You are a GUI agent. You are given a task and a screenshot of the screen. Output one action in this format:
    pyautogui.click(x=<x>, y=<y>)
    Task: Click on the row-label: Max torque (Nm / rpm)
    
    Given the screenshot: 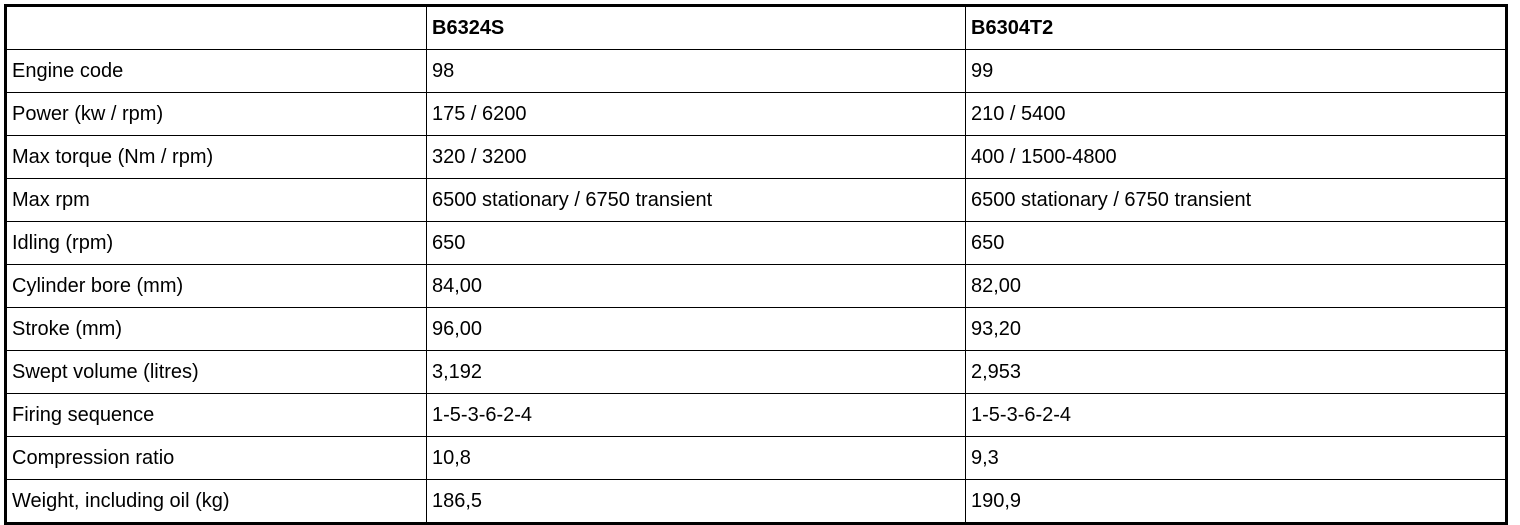 What is the action you would take?
    pyautogui.click(x=216, y=157)
    